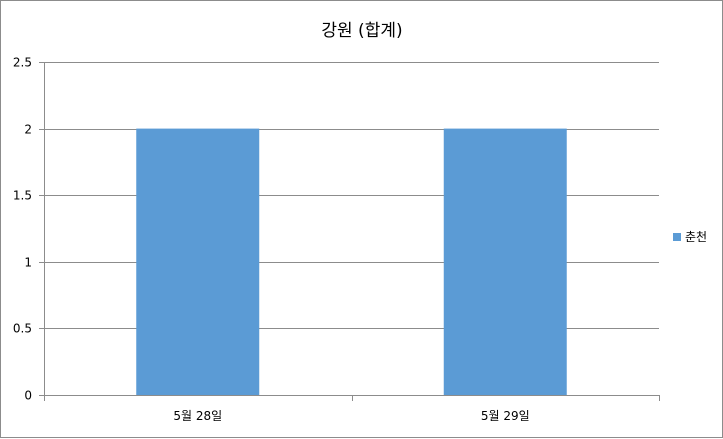  I want to click on y-tick-label: 2, so click(28, 130).